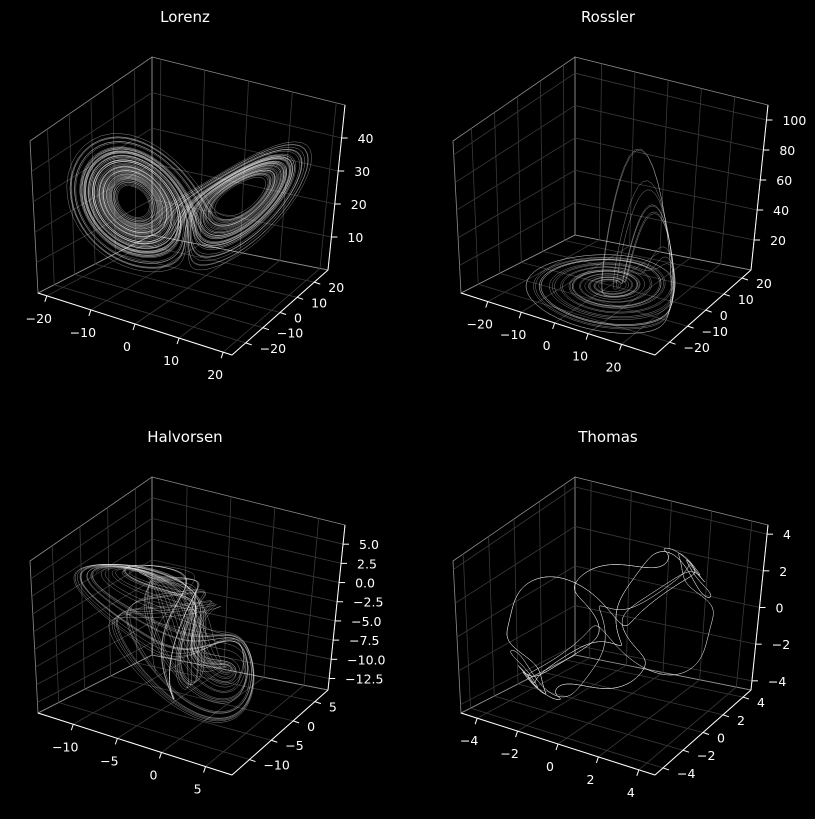  Describe the element at coordinates (787, 534) in the screenshot. I see `z-tick-label: 4` at that location.